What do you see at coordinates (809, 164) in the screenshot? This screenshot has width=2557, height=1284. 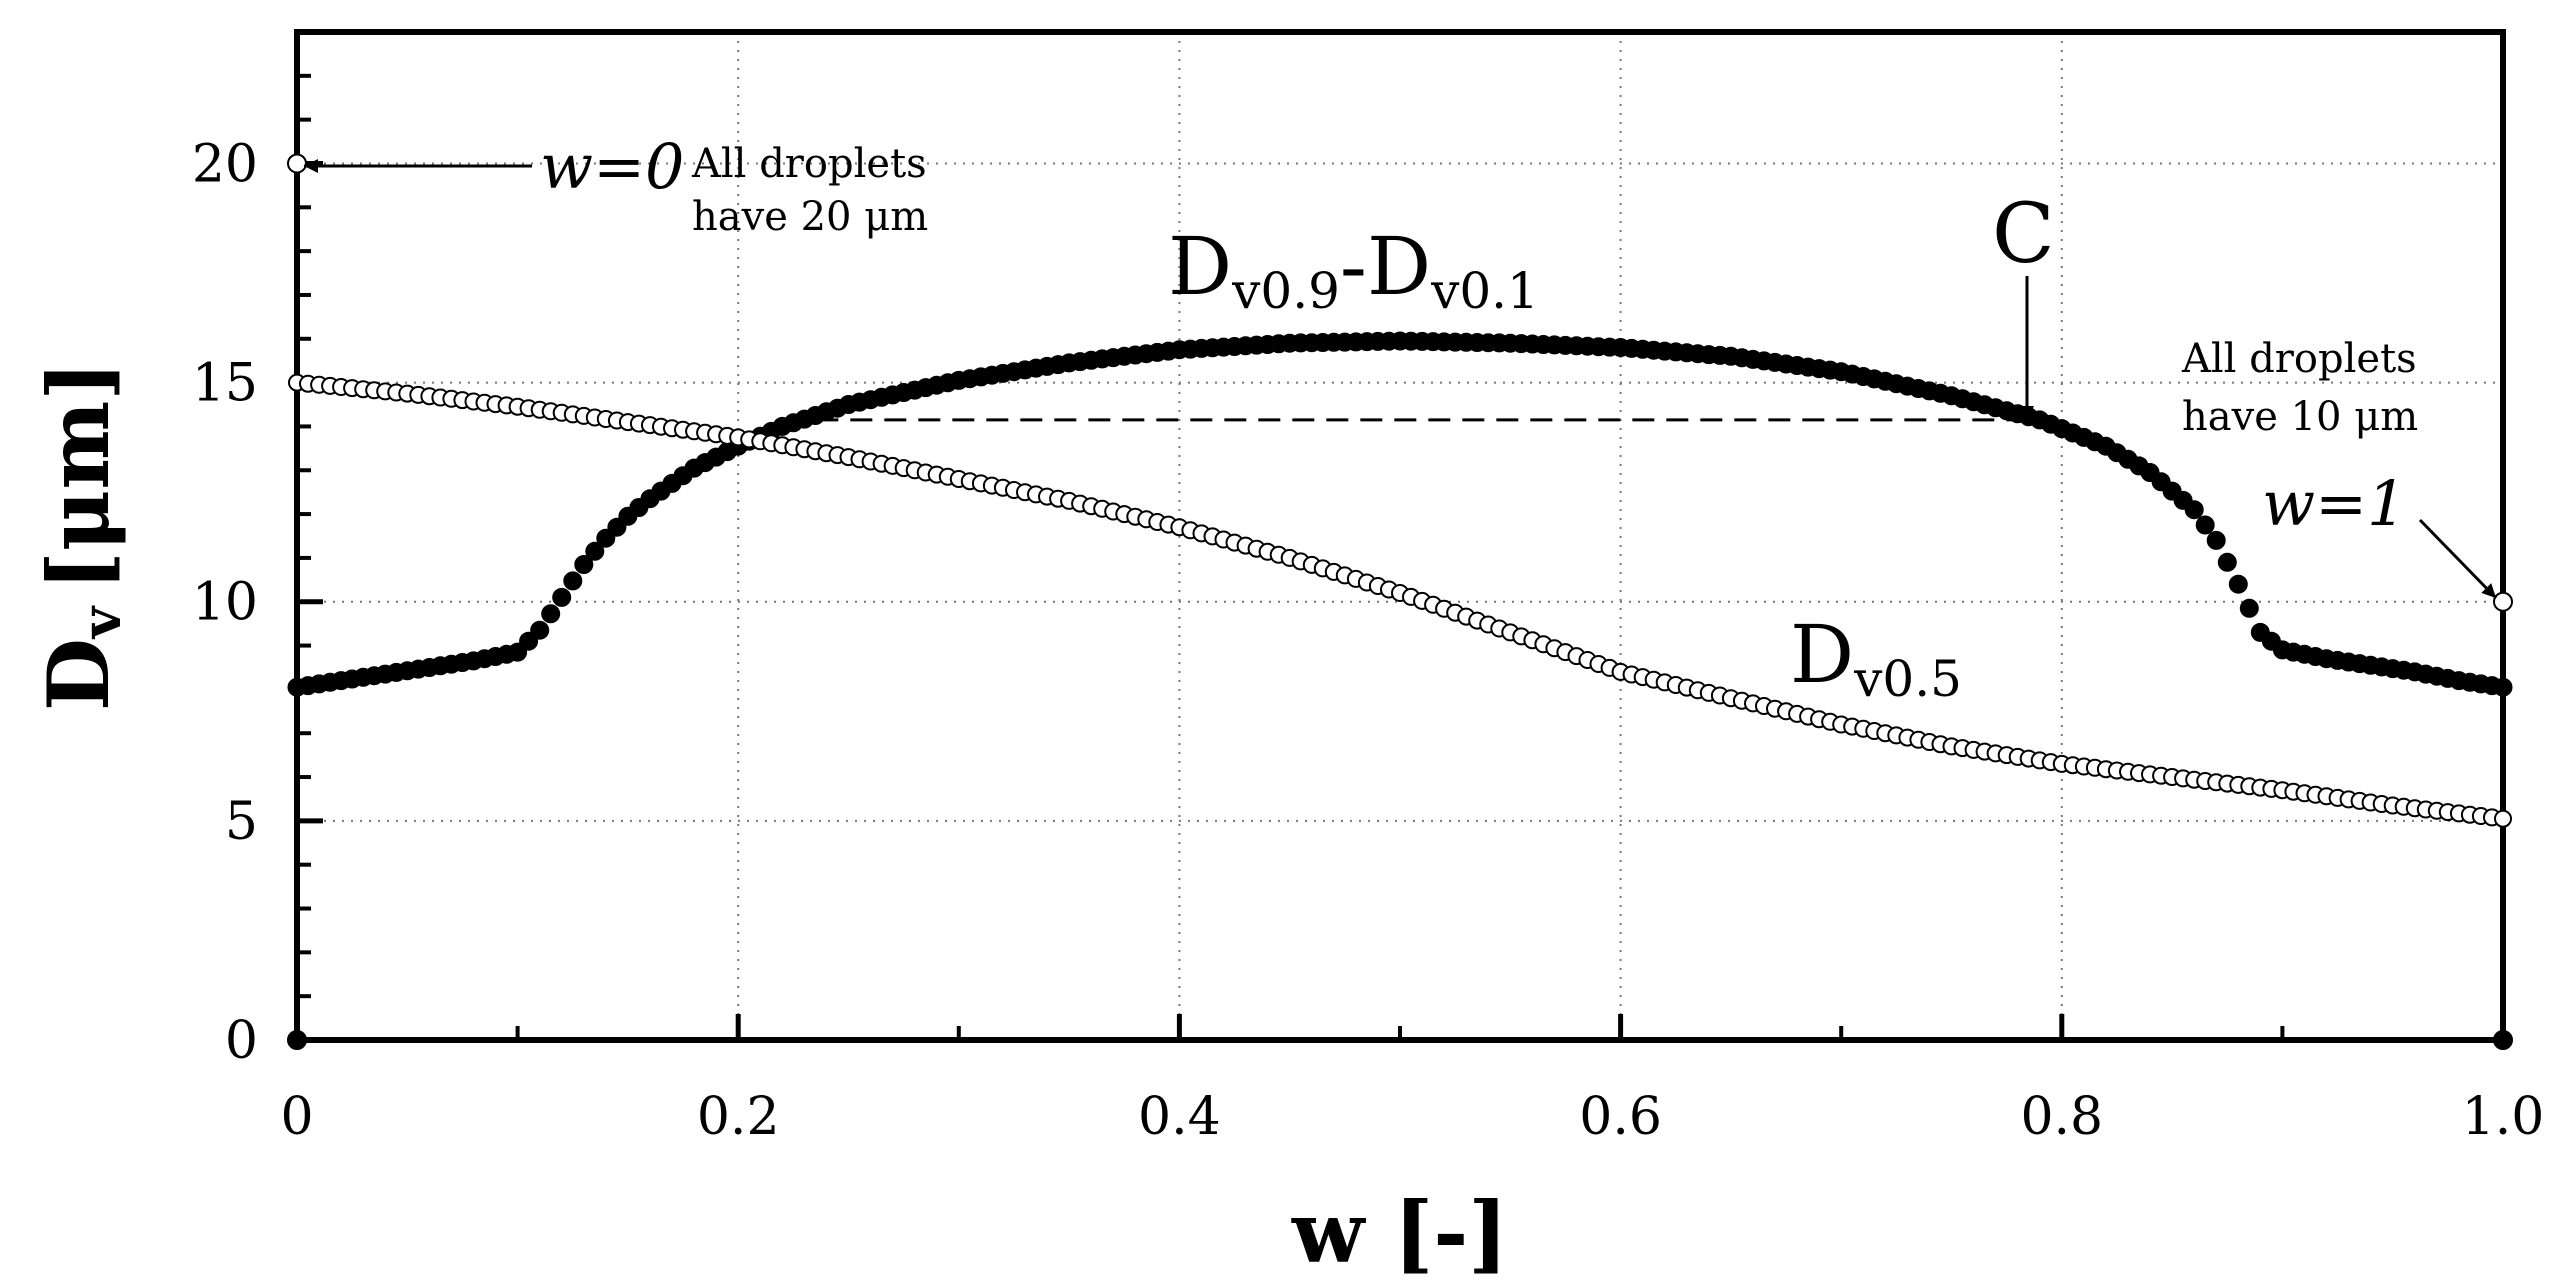 I see `w0-note-line1: All droplets` at bounding box center [809, 164].